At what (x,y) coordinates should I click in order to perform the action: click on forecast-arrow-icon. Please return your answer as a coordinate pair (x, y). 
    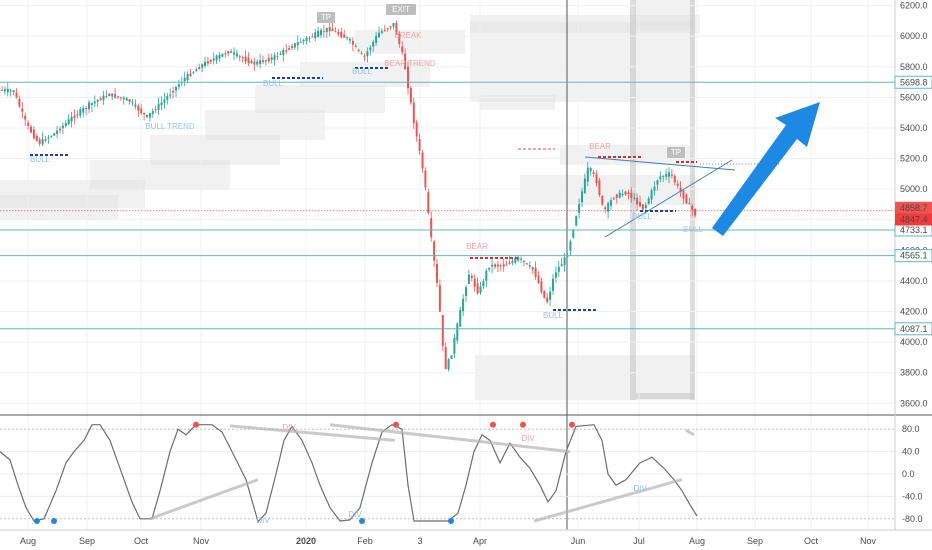
    Looking at the image, I should click on (766, 169).